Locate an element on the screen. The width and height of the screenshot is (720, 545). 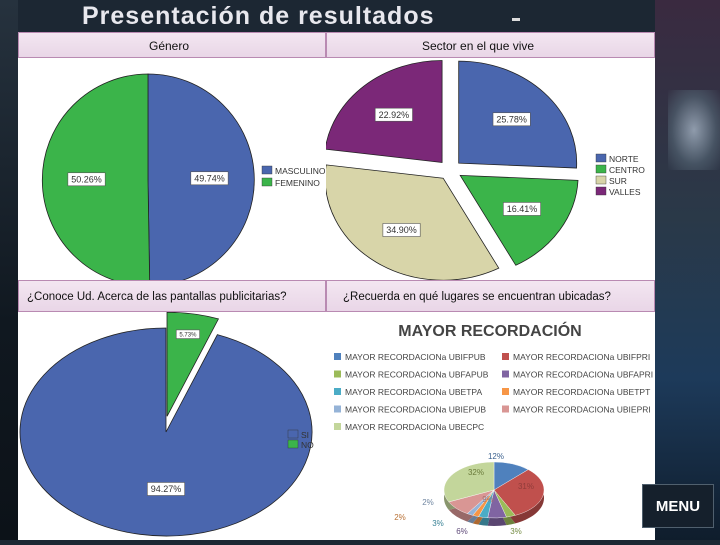
gender-slice-label: 50.26% is located at coordinates (86, 179).